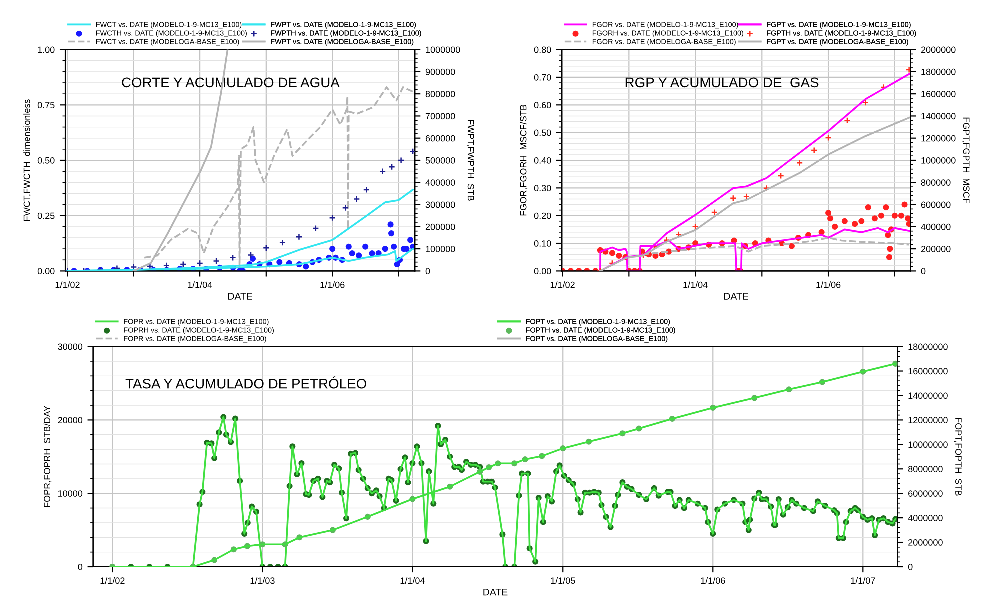 Image resolution: width=993 pixels, height=600 pixels. I want to click on y2-tick-label: 4000000, so click(925, 518).